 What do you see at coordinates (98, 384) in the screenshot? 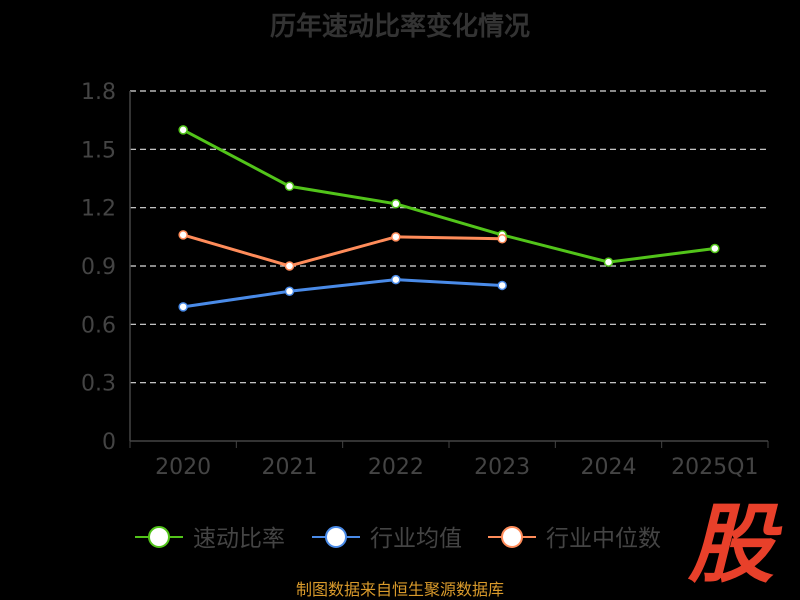
I see `y-tick-label: 0.3` at bounding box center [98, 384].